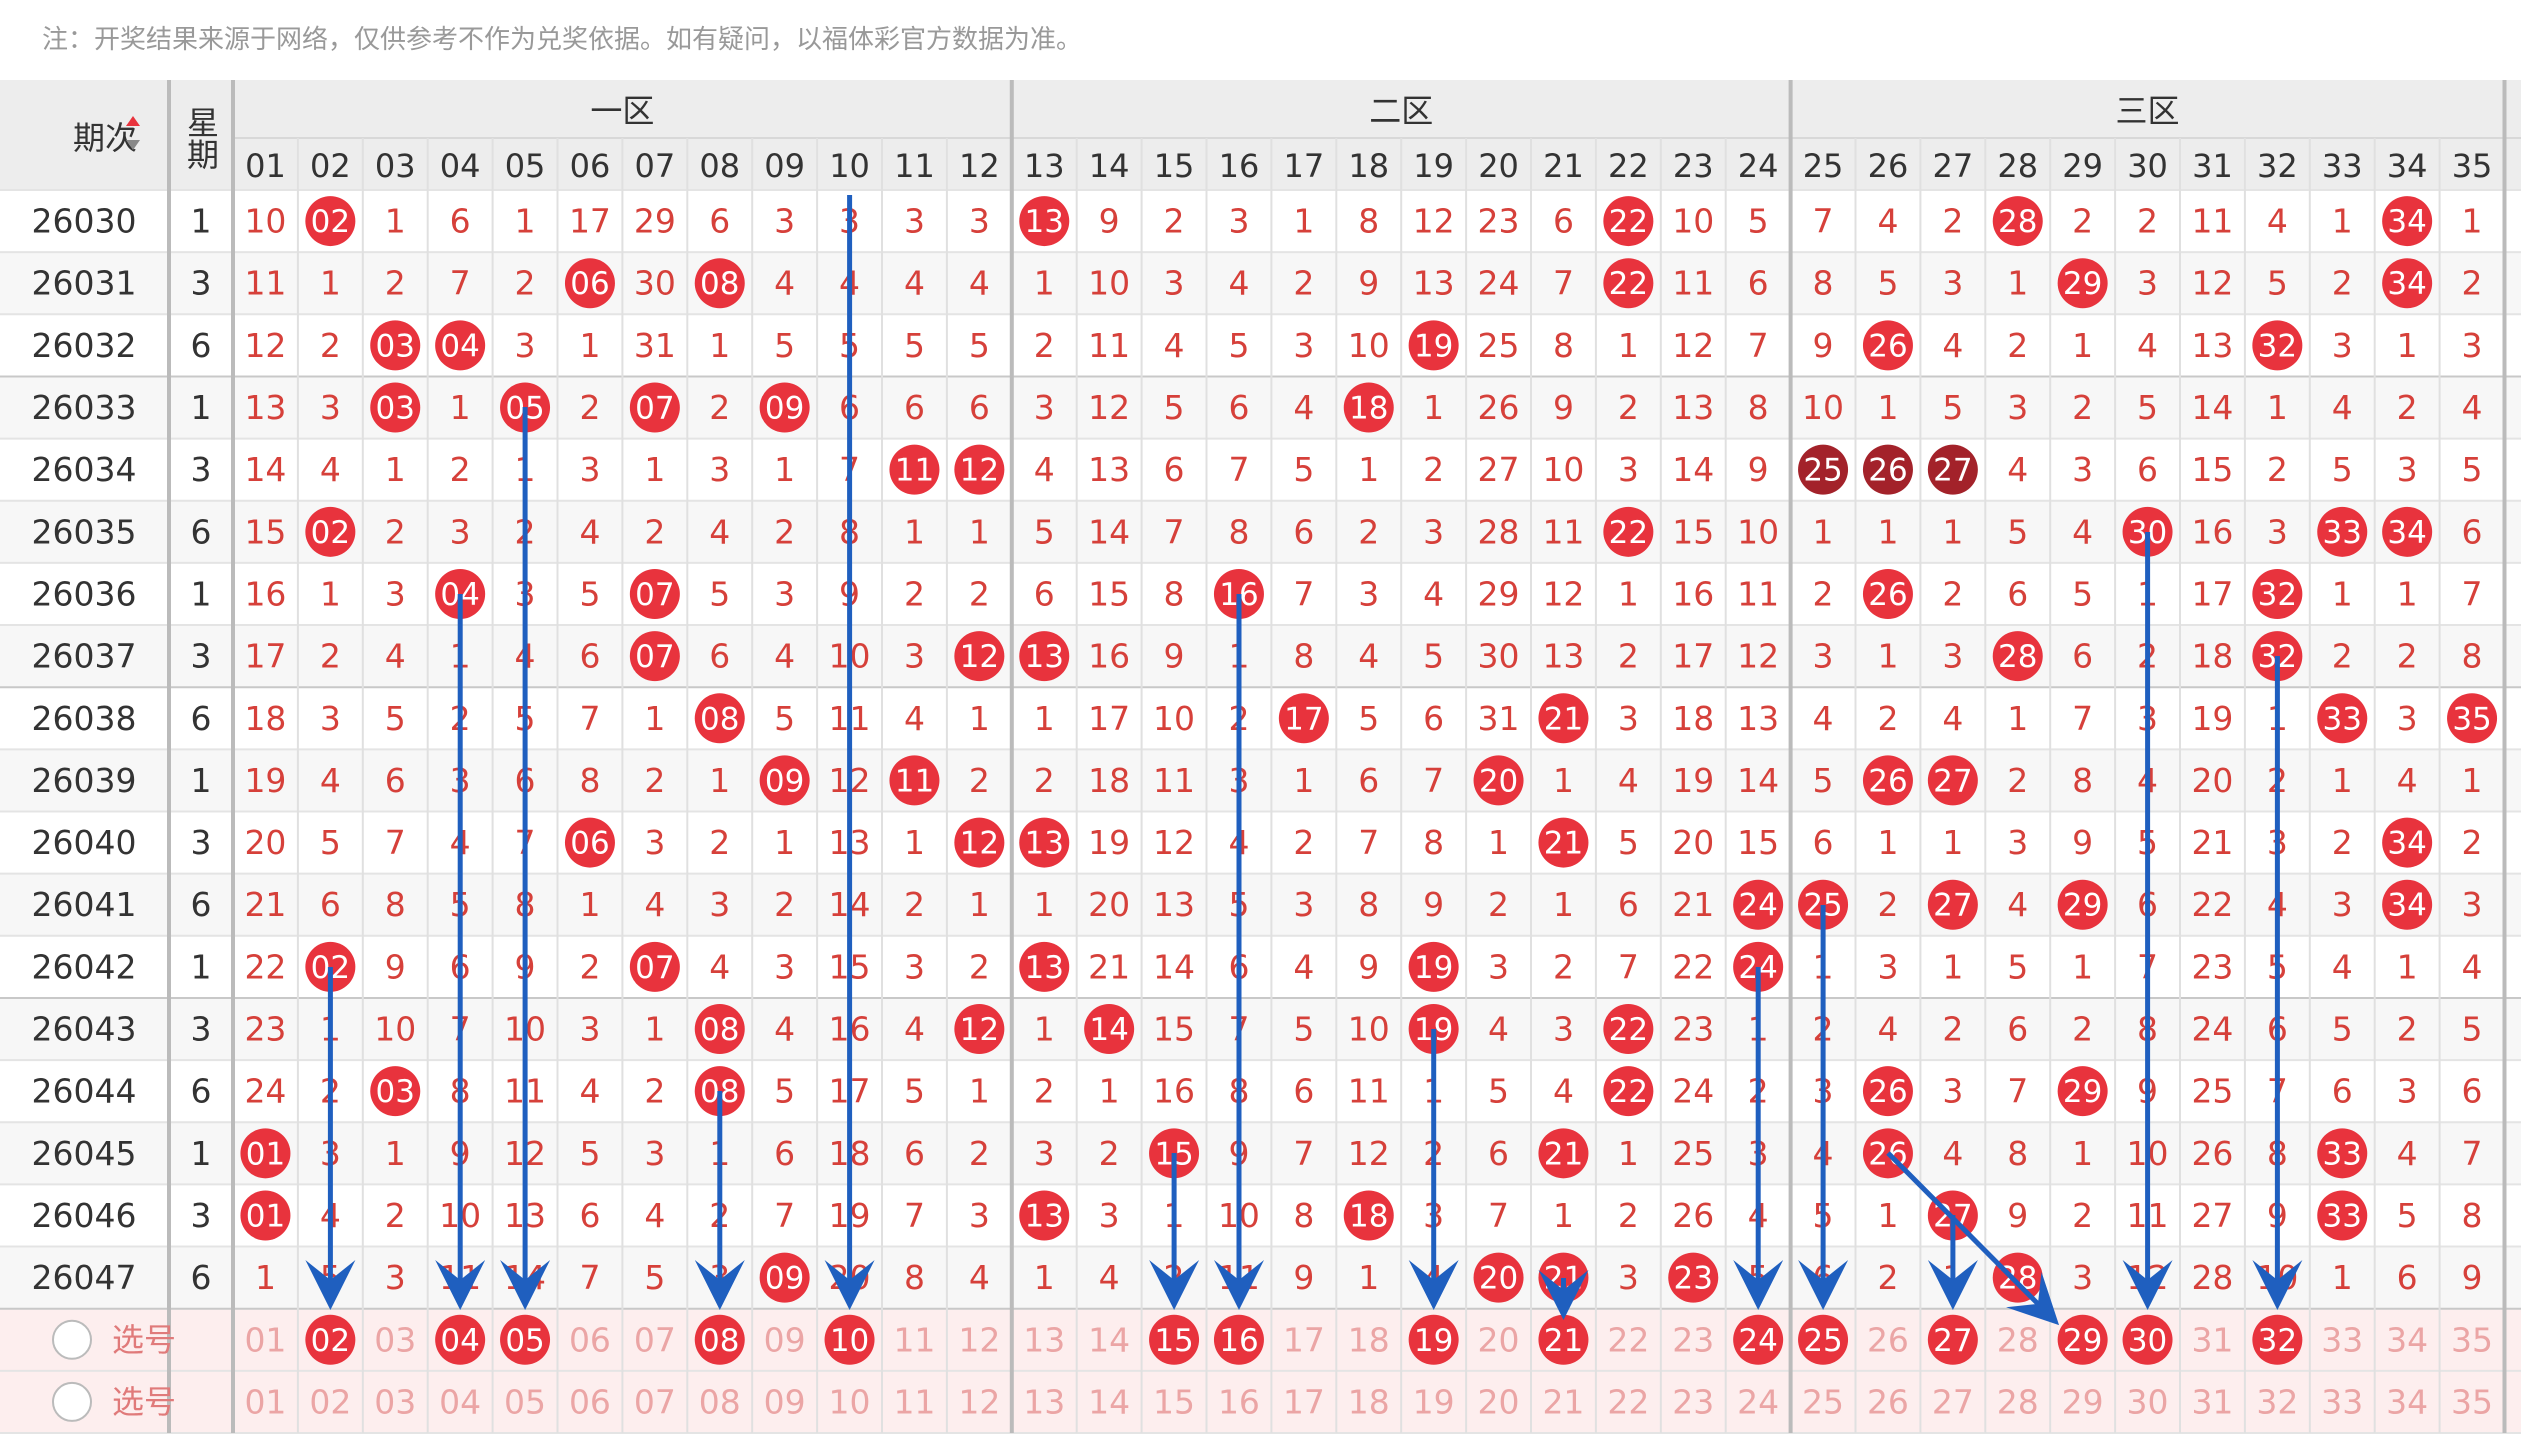  Describe the element at coordinates (459, 1341) in the screenshot. I see `picked-ball: 04` at that location.